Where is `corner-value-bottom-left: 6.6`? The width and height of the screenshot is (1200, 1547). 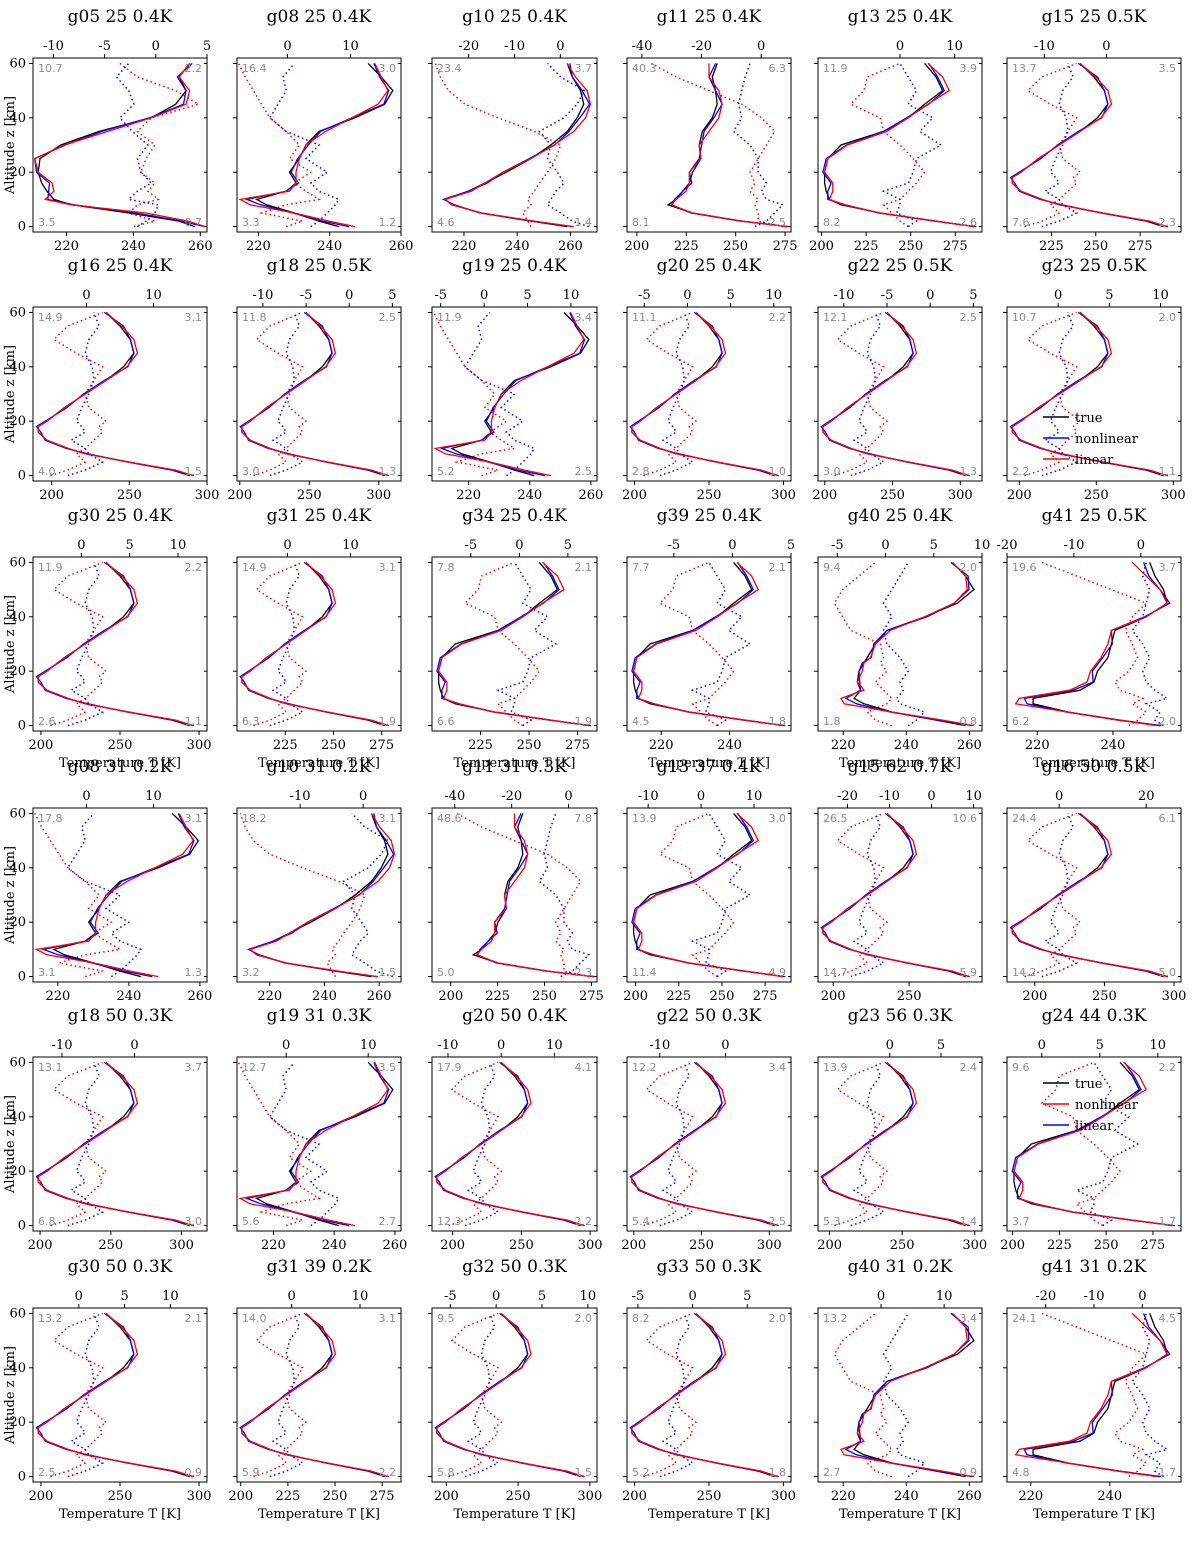 corner-value-bottom-left: 6.6 is located at coordinates (446, 721).